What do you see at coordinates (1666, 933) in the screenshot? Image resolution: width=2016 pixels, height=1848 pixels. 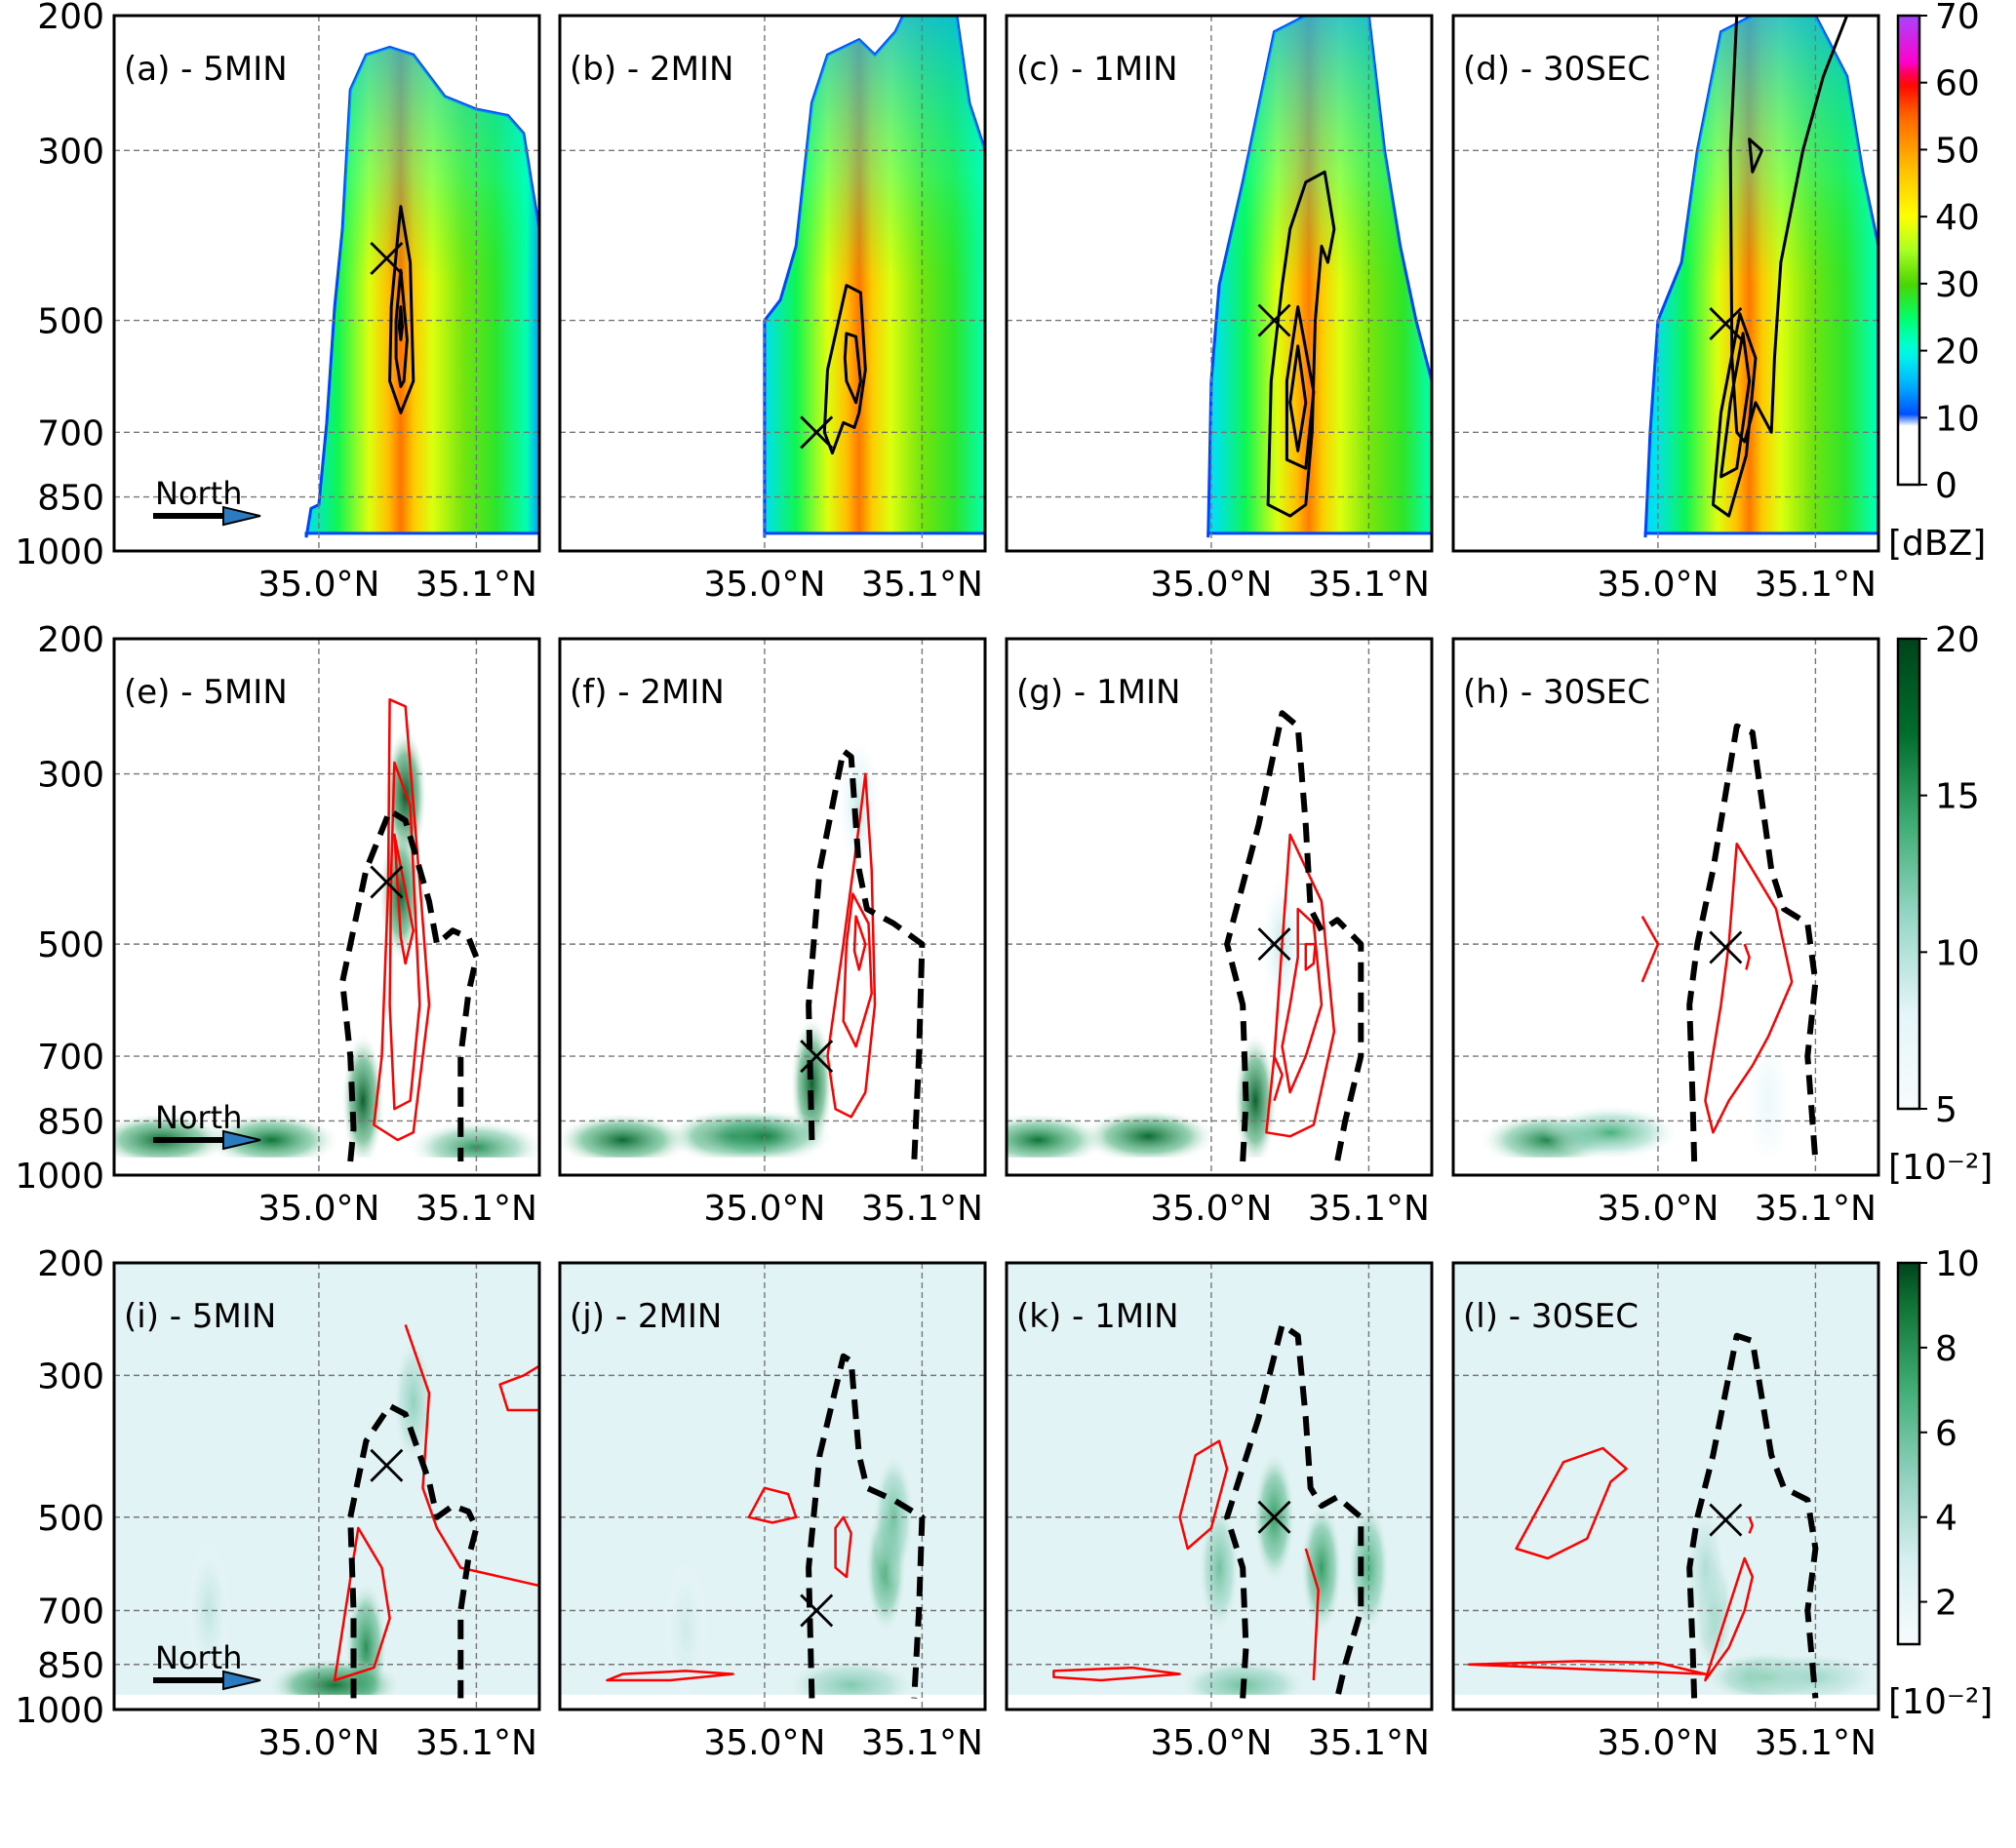 I see `panel-h: (h) - 30SEC 35.0°N 35.1°N` at bounding box center [1666, 933].